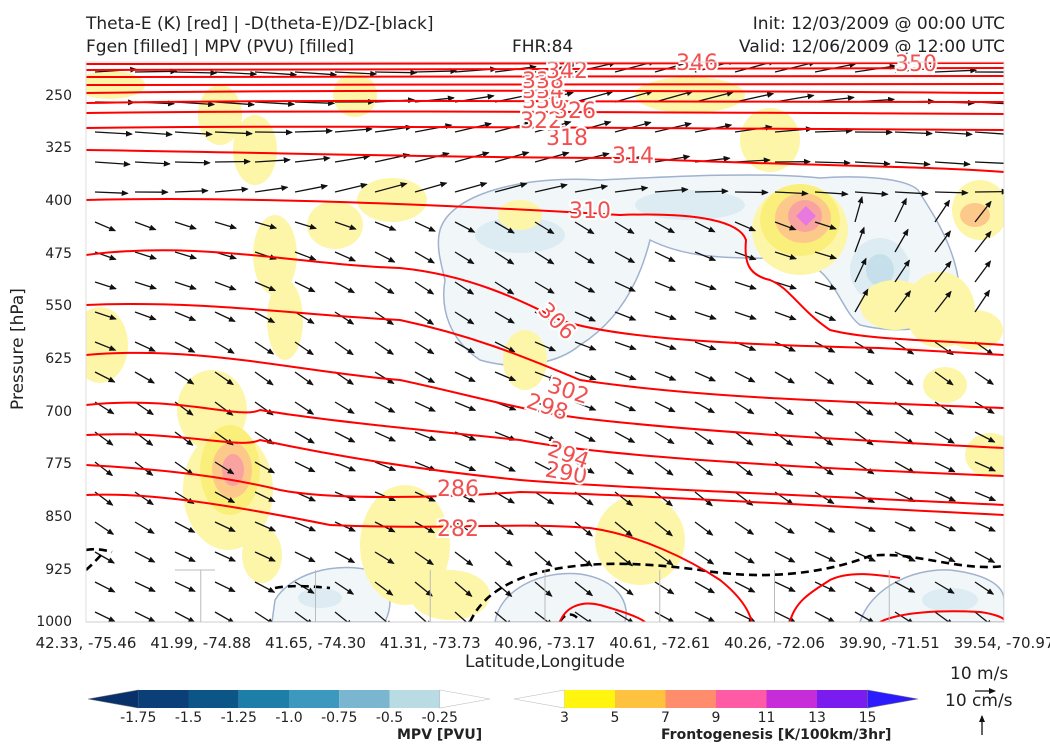  What do you see at coordinates (736, 587) in the screenshot?
I see `stability-contour` at bounding box center [736, 587].